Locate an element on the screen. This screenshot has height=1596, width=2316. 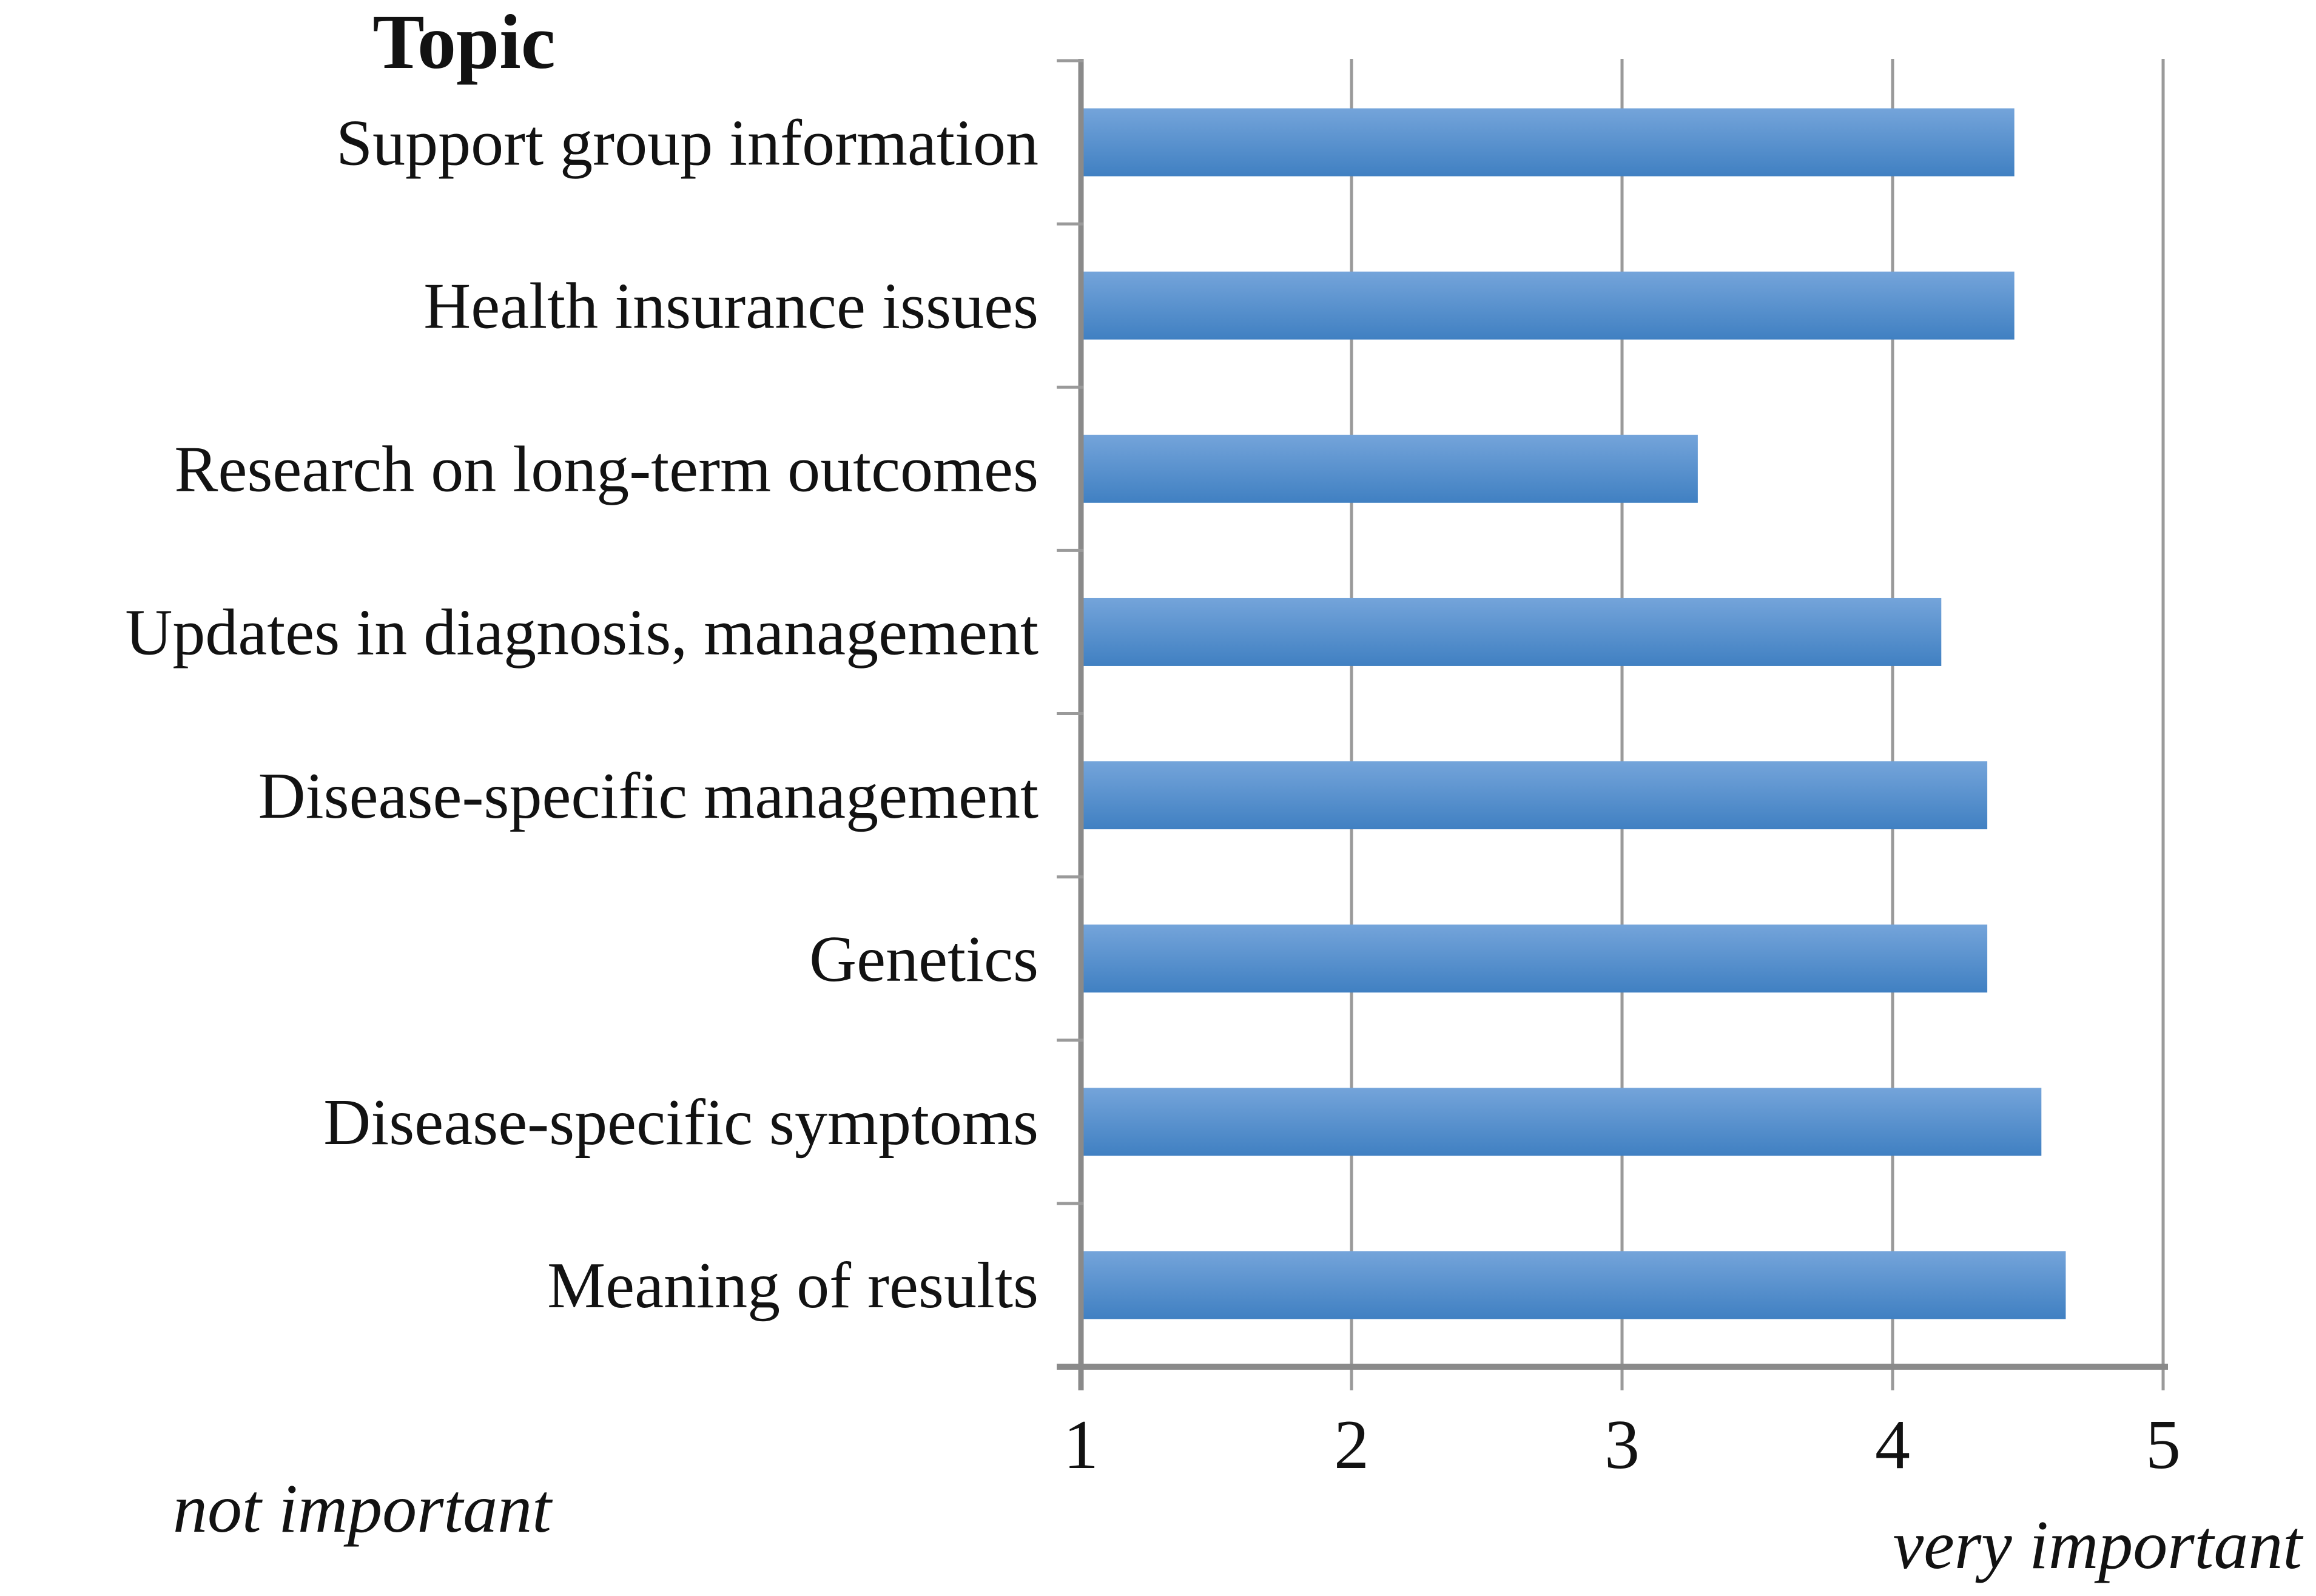
axis-title-topic: Topic is located at coordinates (463, 43).